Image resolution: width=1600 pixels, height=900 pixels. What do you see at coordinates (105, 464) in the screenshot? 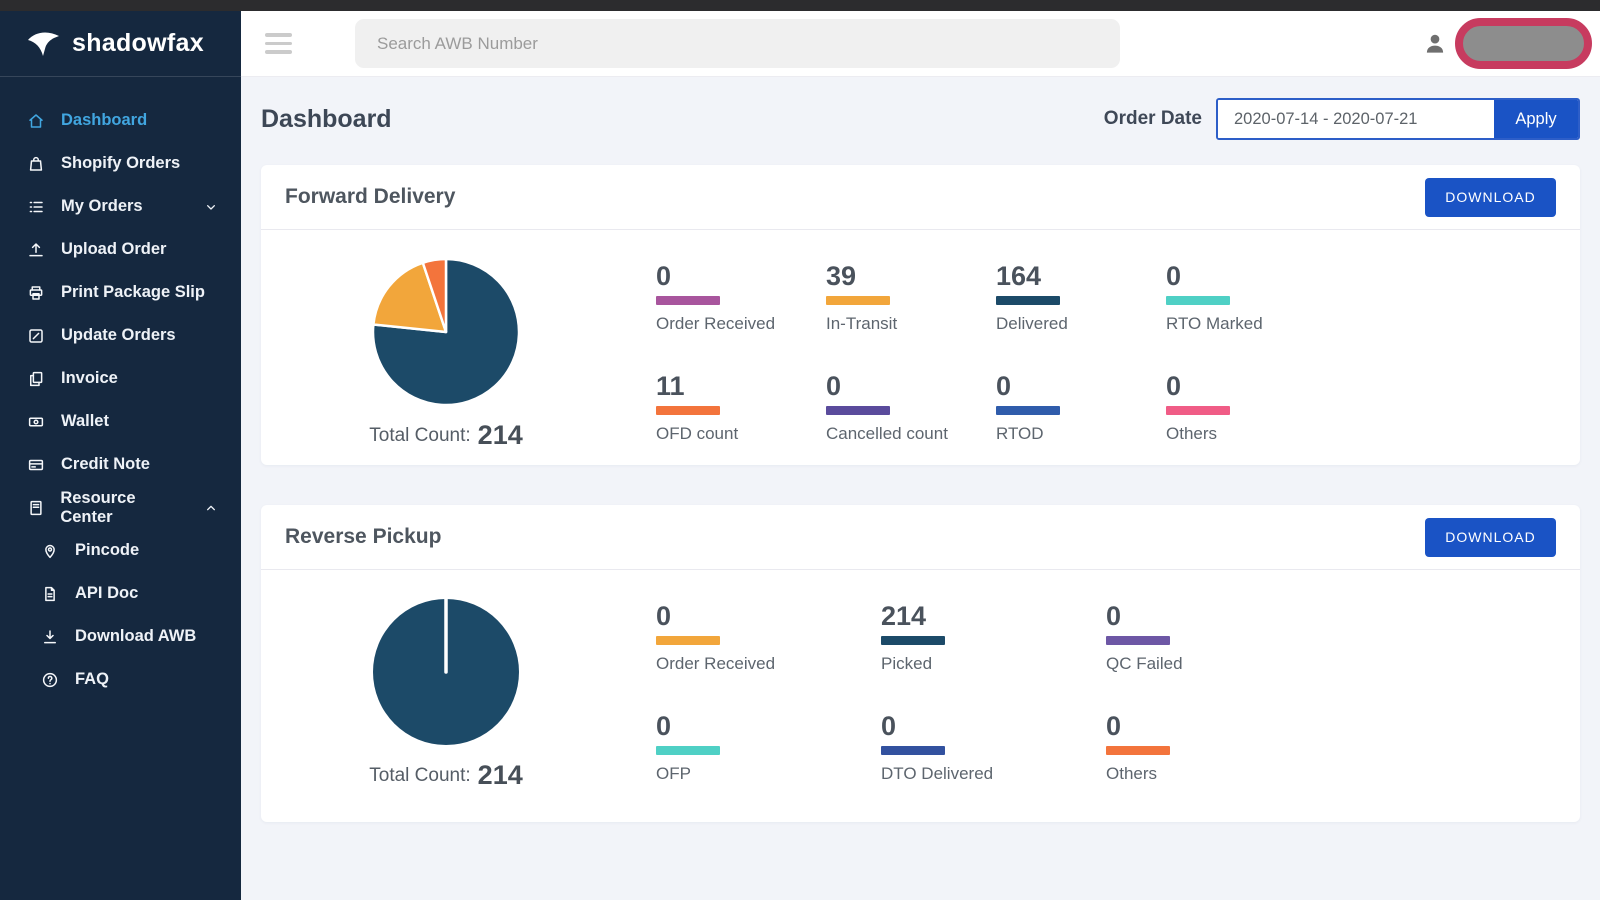
I see `sidebar-item-label: Credit Note` at bounding box center [105, 464].